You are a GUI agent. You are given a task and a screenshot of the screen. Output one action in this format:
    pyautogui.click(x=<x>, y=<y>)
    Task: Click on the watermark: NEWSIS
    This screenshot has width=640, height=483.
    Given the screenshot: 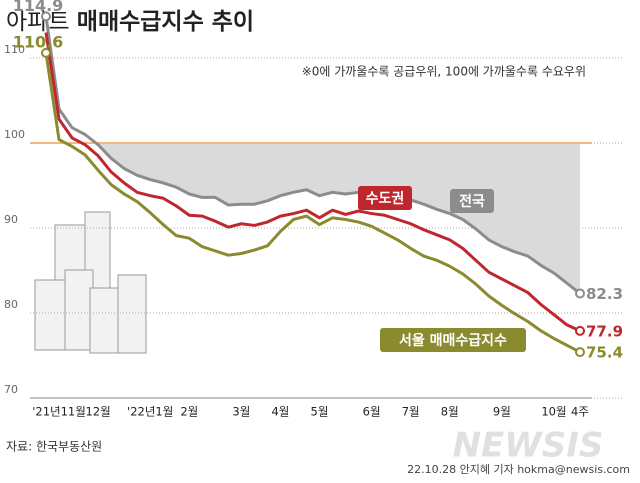 What is the action you would take?
    pyautogui.click(x=528, y=446)
    